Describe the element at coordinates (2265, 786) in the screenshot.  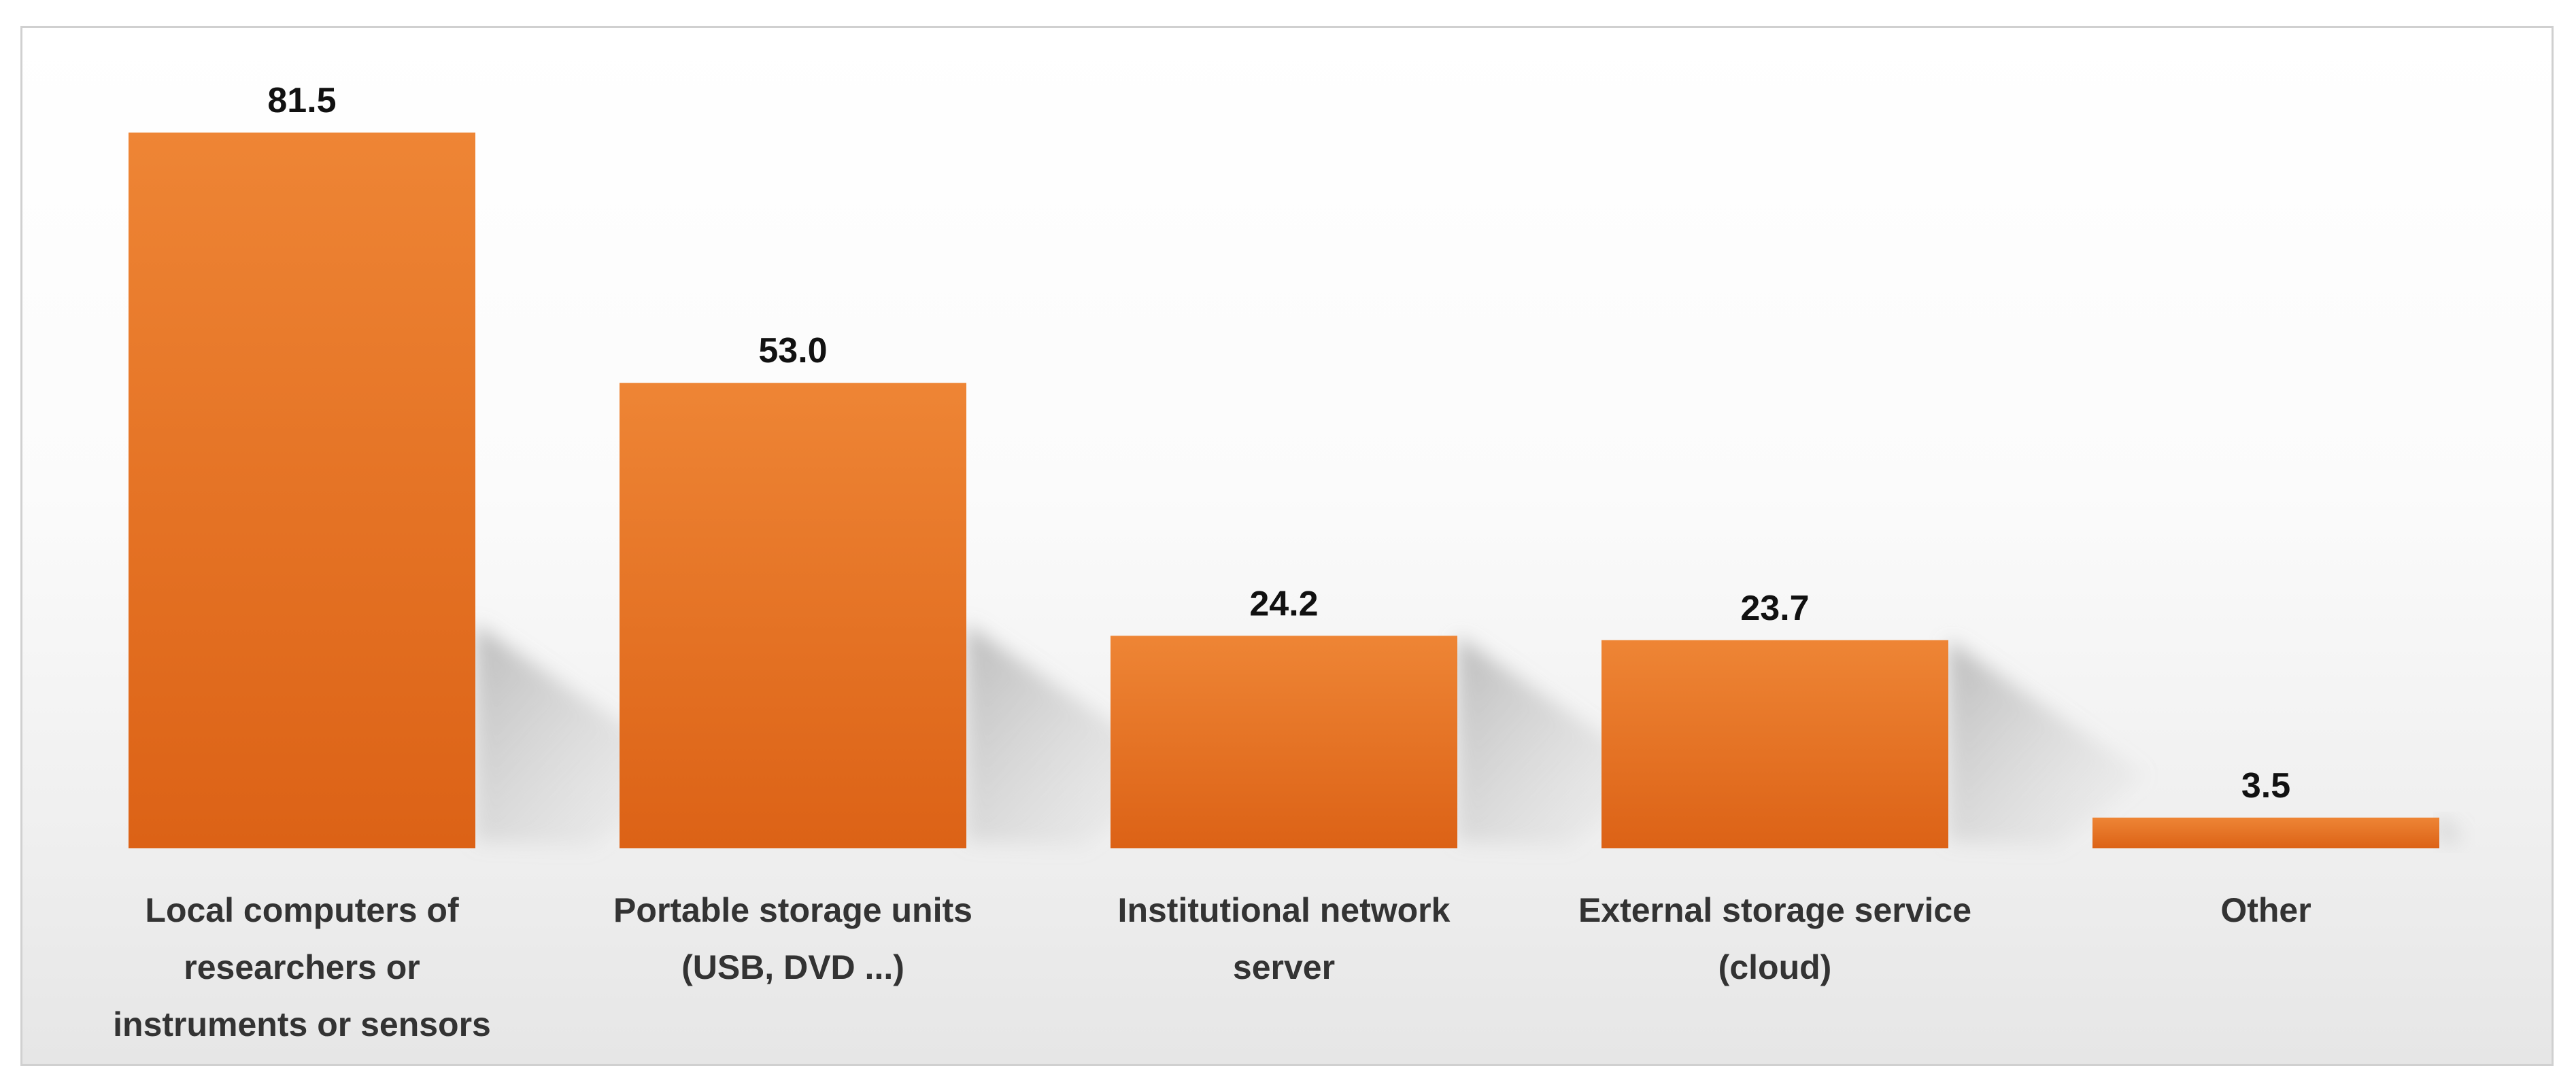
I see `data-label: 3.5` at that location.